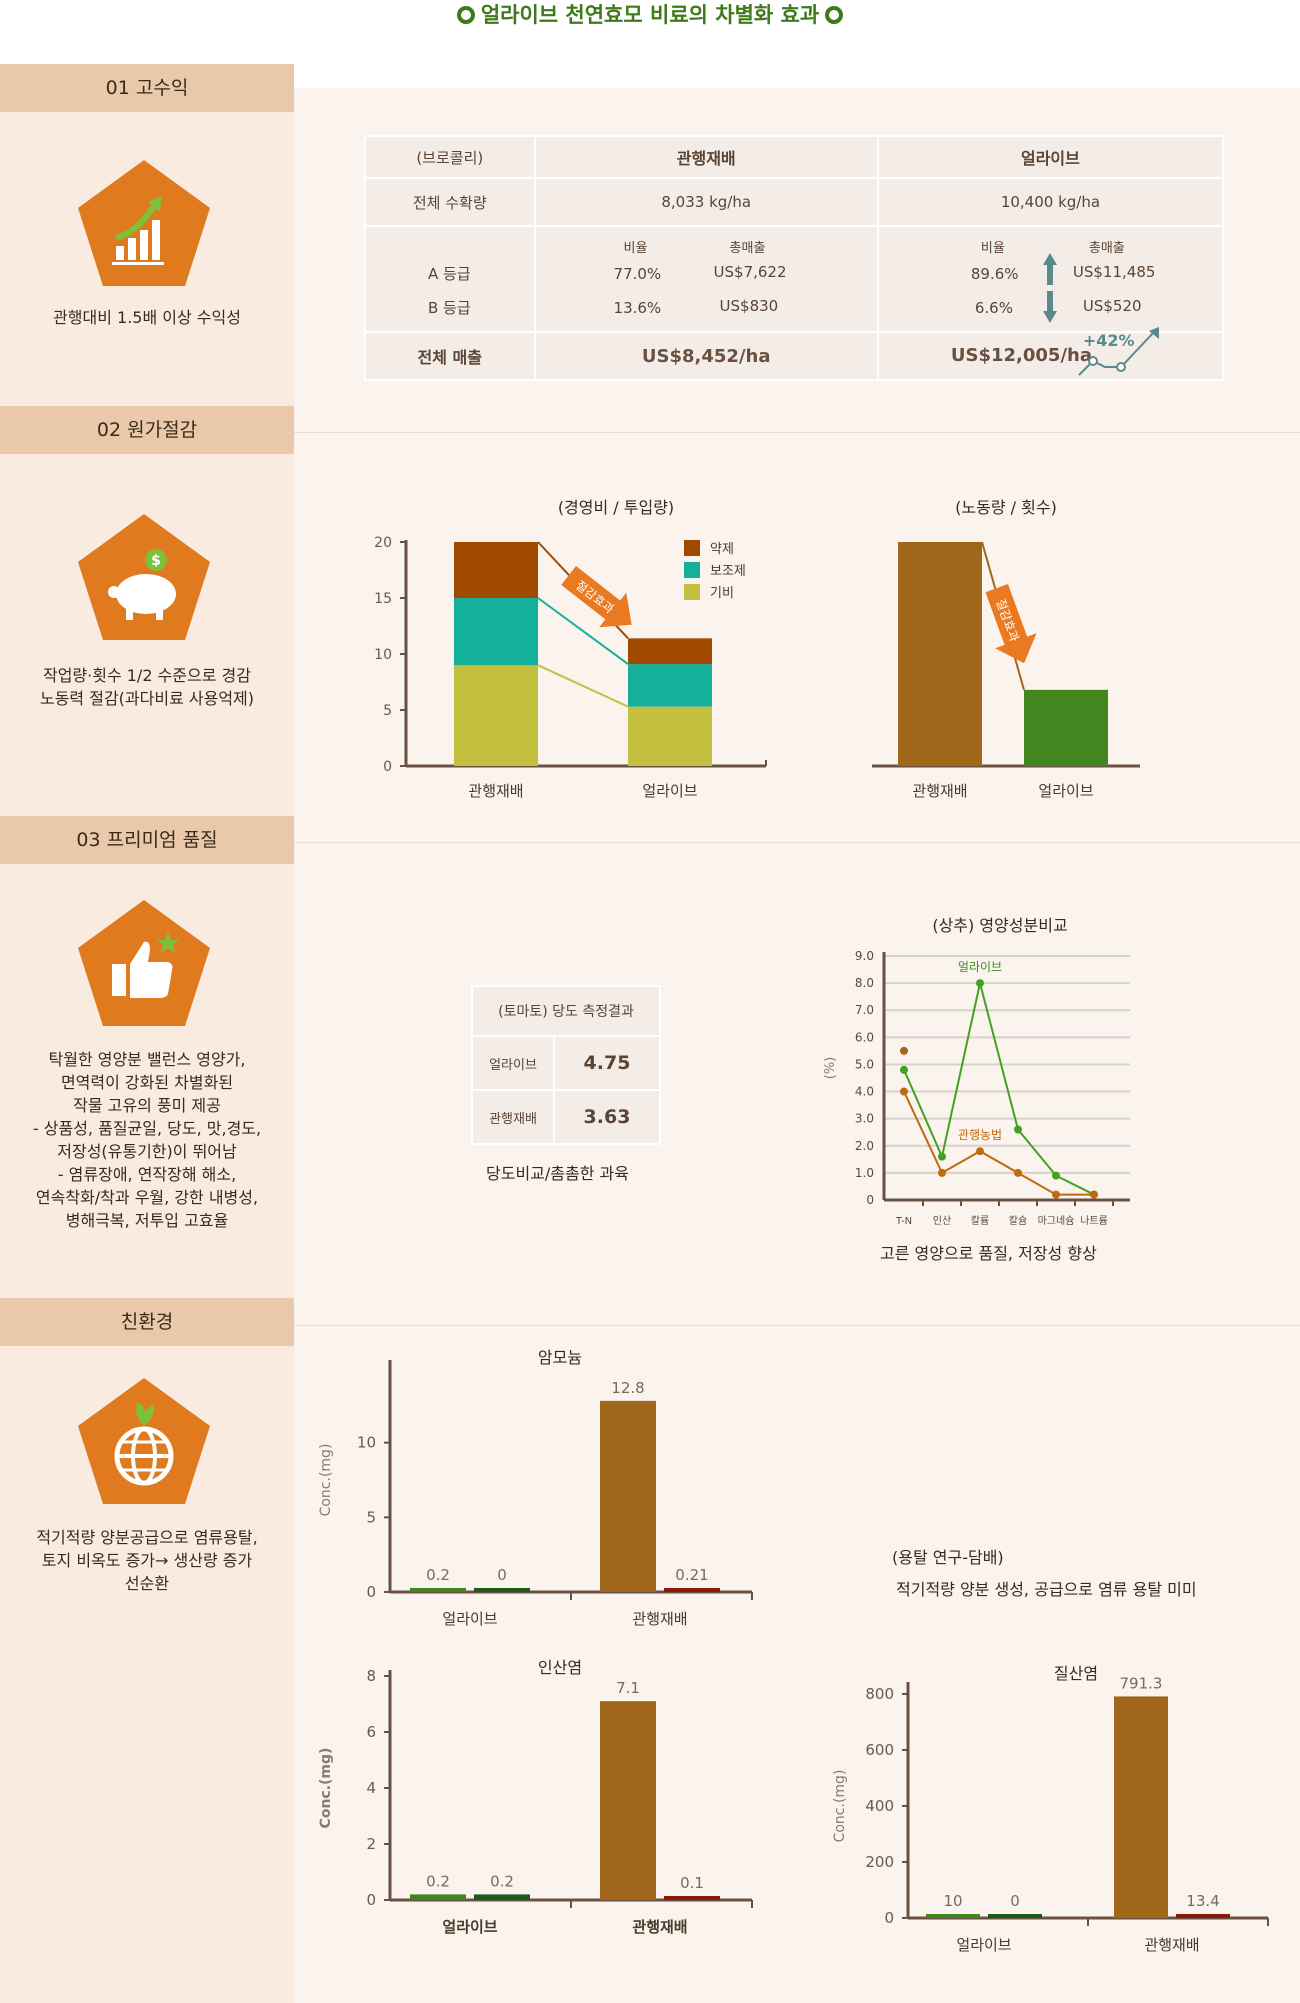  I want to click on text-line: 탁월한 영양분 밸런스 영양가,, so click(147, 1059).